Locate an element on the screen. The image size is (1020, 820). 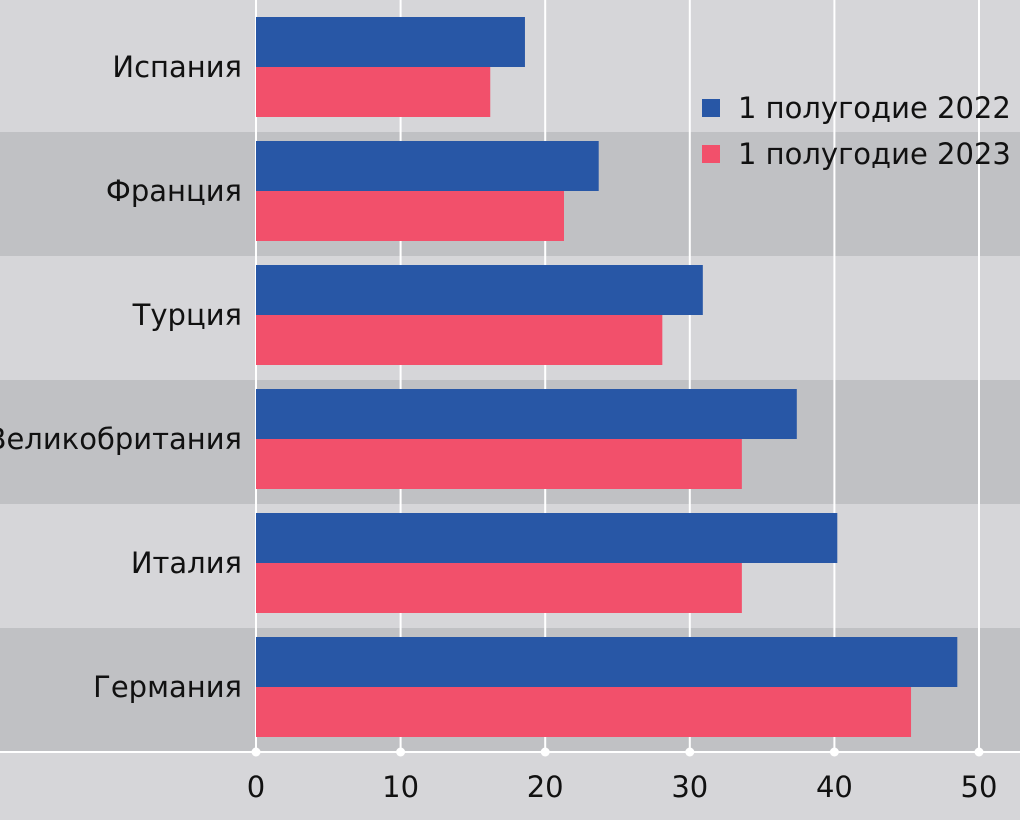
category-label: Испания is located at coordinates (177, 67).